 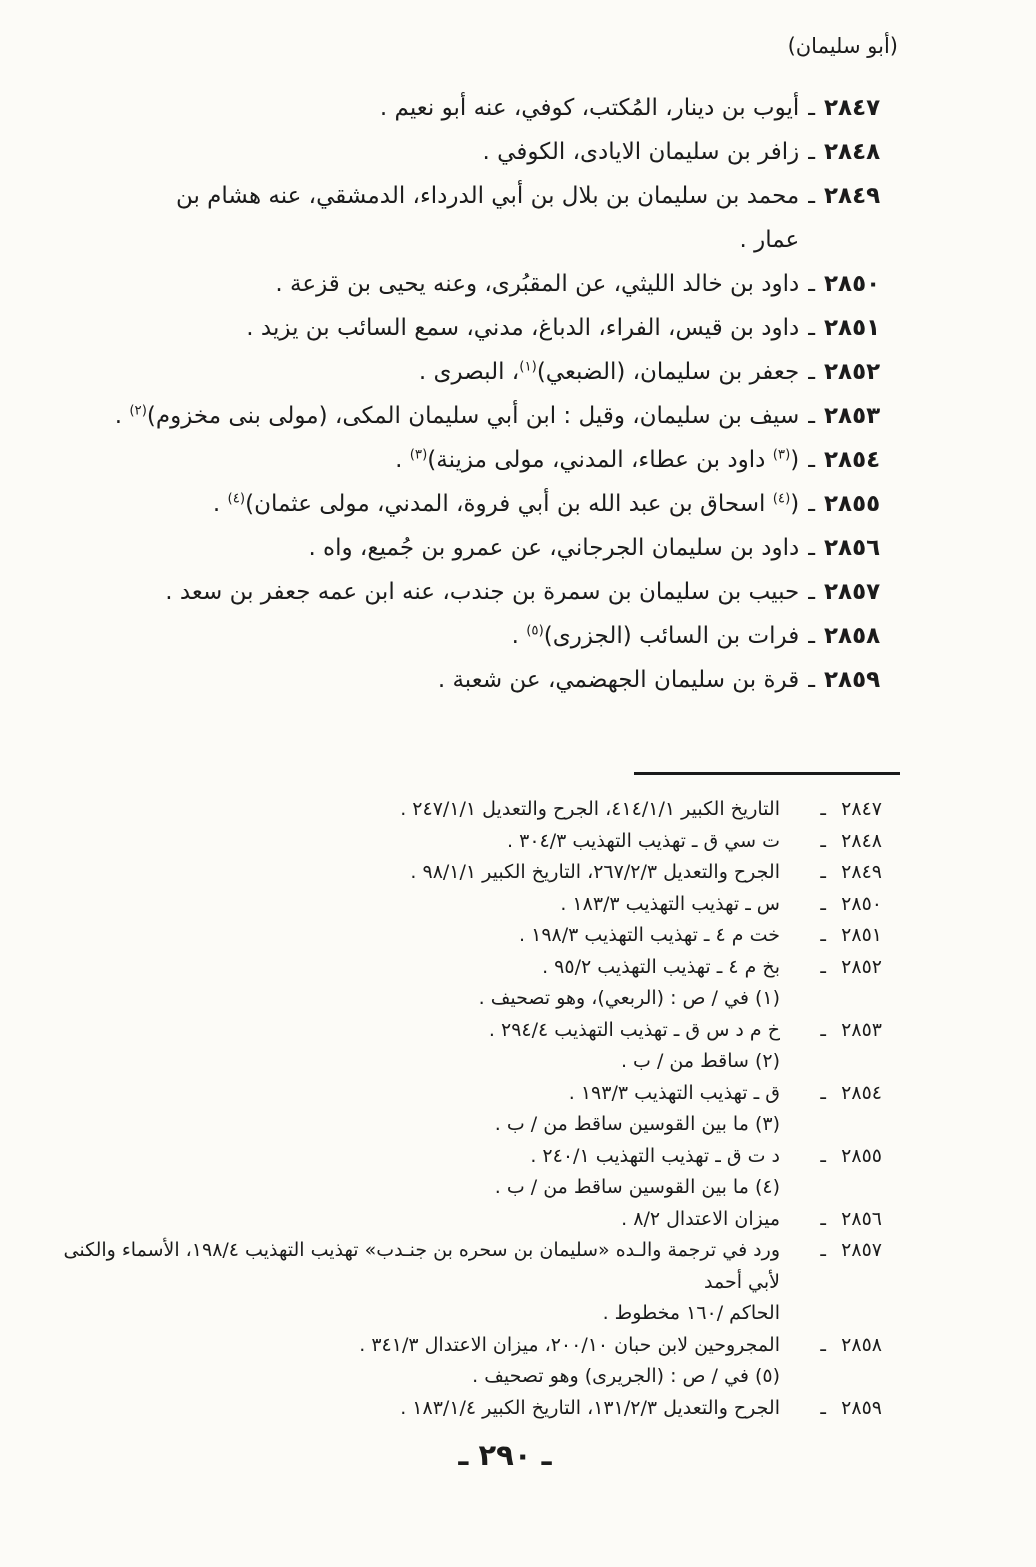 What do you see at coordinates (831, 1220) in the screenshot?
I see `footnote-number-cell: ٢٨٥٦ ـ` at bounding box center [831, 1220].